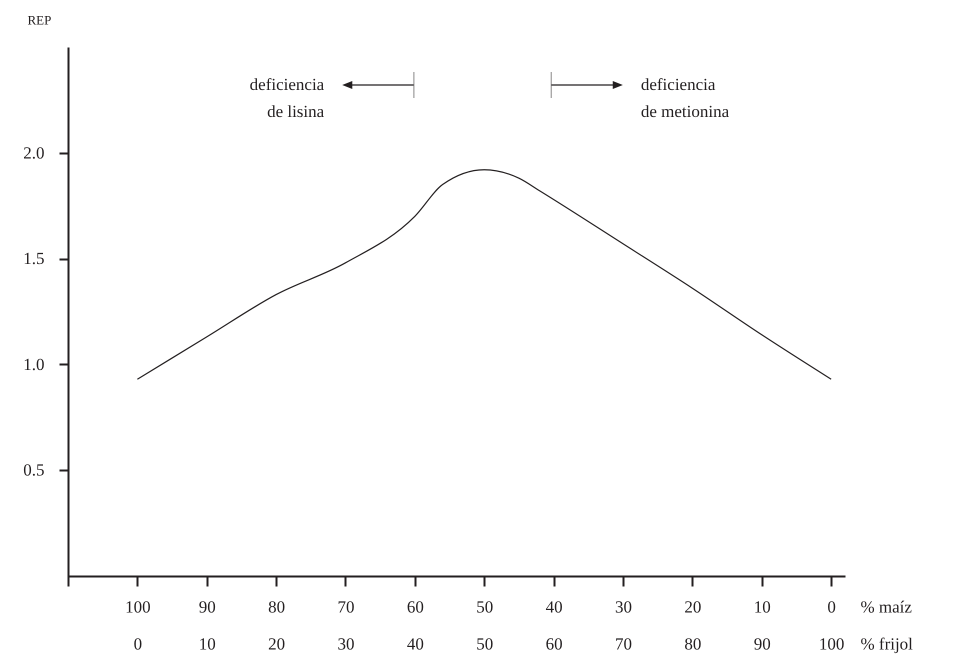 The width and height of the screenshot is (953, 658). What do you see at coordinates (33, 152) in the screenshot?
I see `y-tick-label: 2.0` at bounding box center [33, 152].